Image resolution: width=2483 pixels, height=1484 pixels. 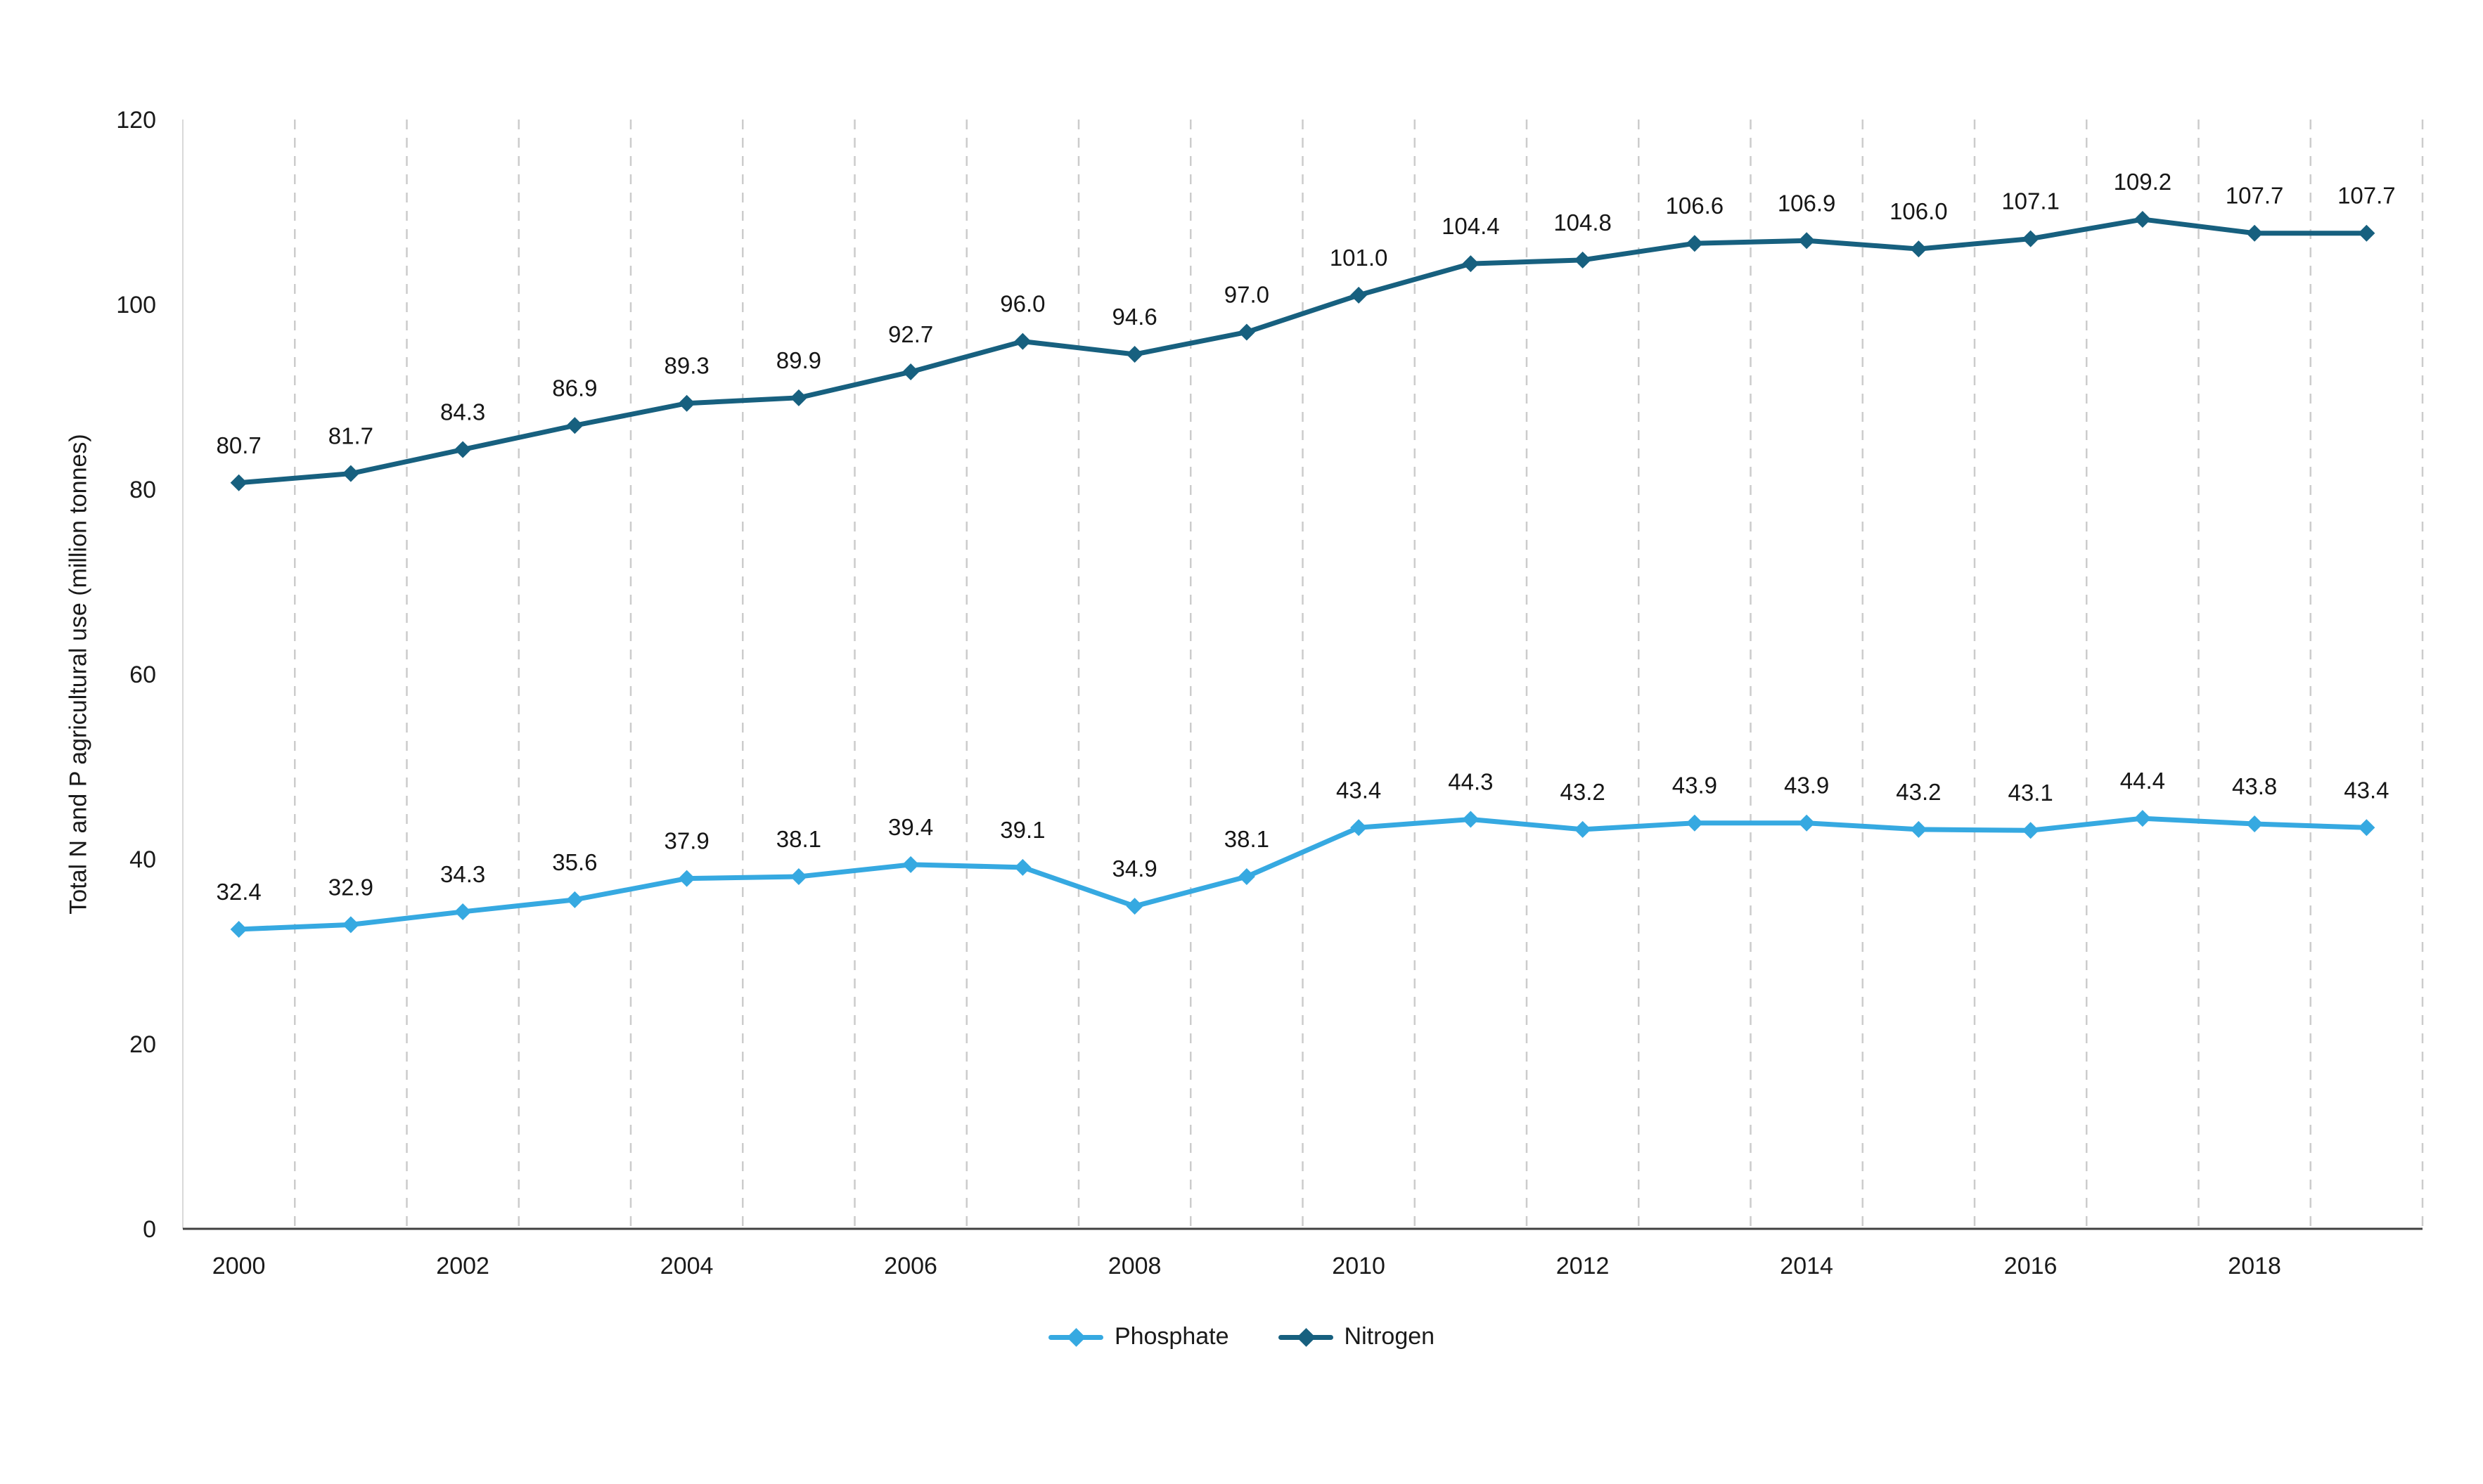 I want to click on y-tick-label: 120, so click(x=136, y=120).